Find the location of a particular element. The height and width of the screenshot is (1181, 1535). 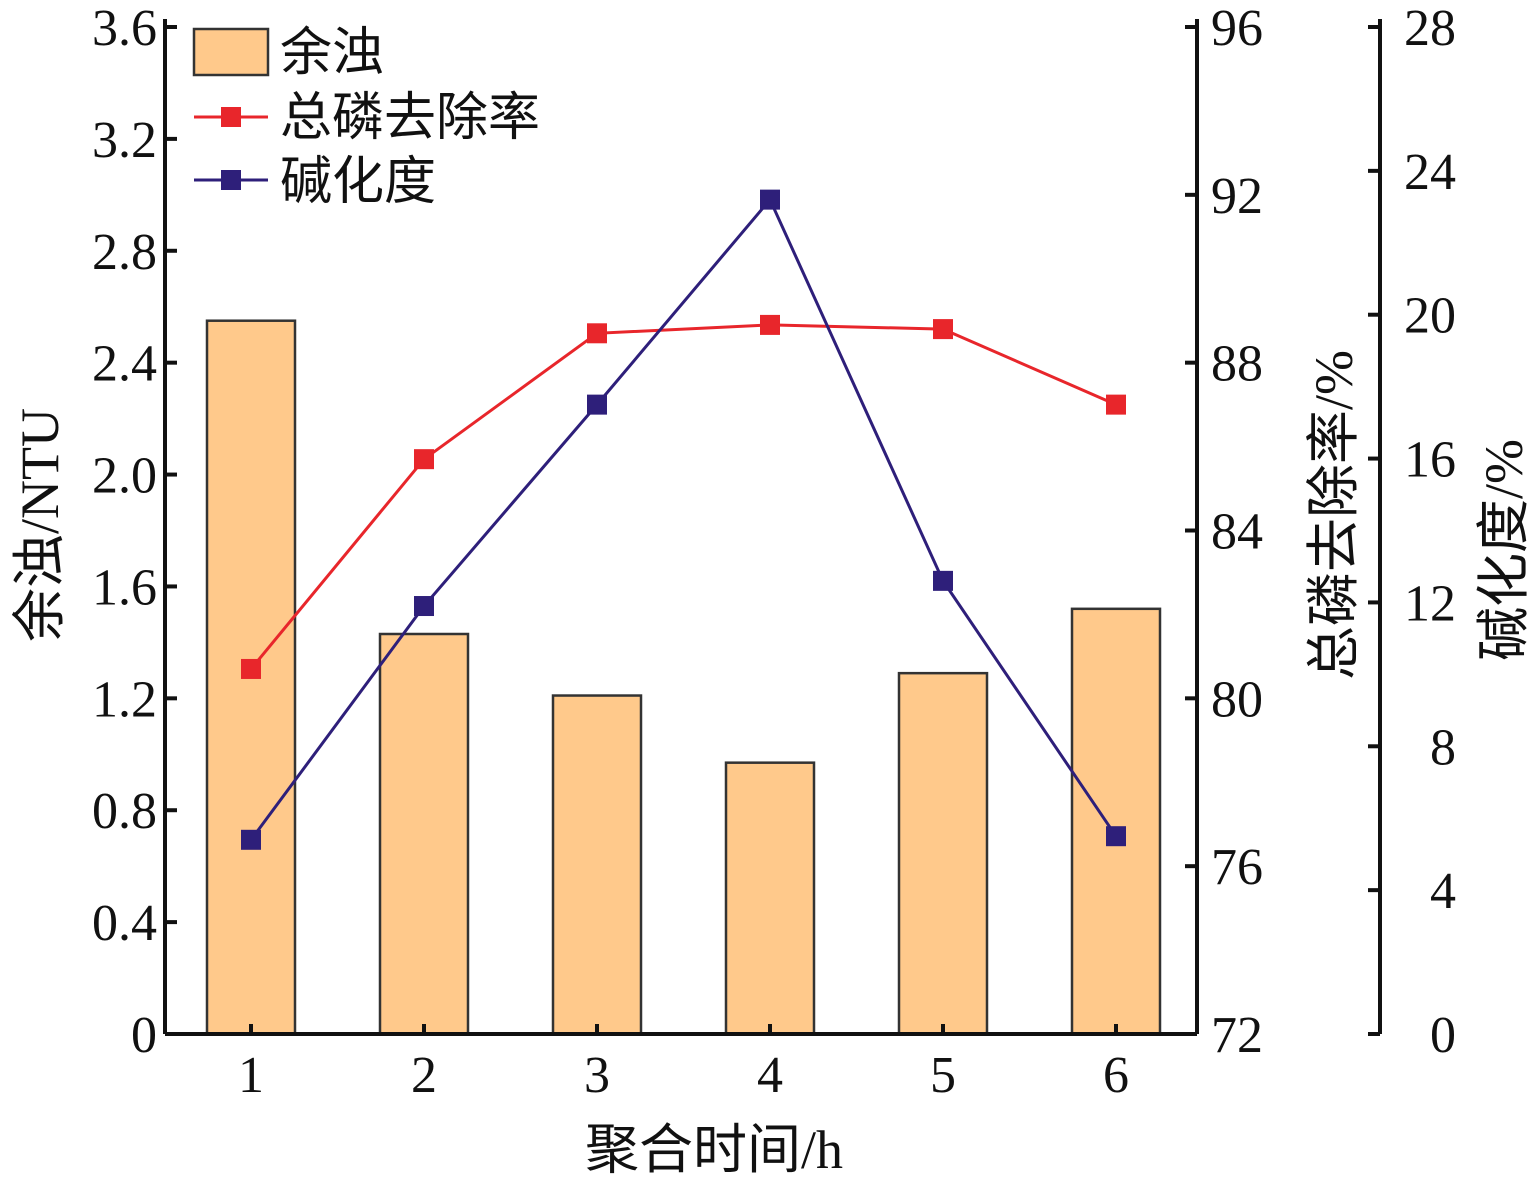

left-tick-label: 2.0 is located at coordinates (124, 476).